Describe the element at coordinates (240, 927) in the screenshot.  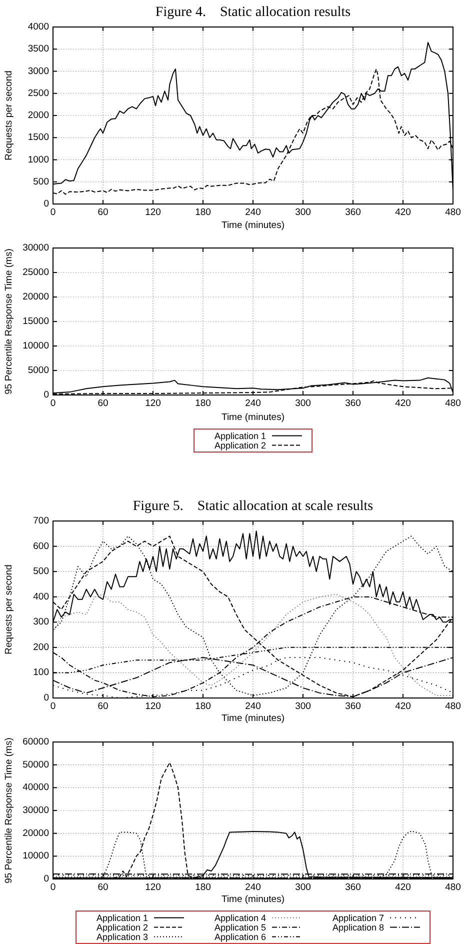
I see `legend-label: Application 5` at that location.